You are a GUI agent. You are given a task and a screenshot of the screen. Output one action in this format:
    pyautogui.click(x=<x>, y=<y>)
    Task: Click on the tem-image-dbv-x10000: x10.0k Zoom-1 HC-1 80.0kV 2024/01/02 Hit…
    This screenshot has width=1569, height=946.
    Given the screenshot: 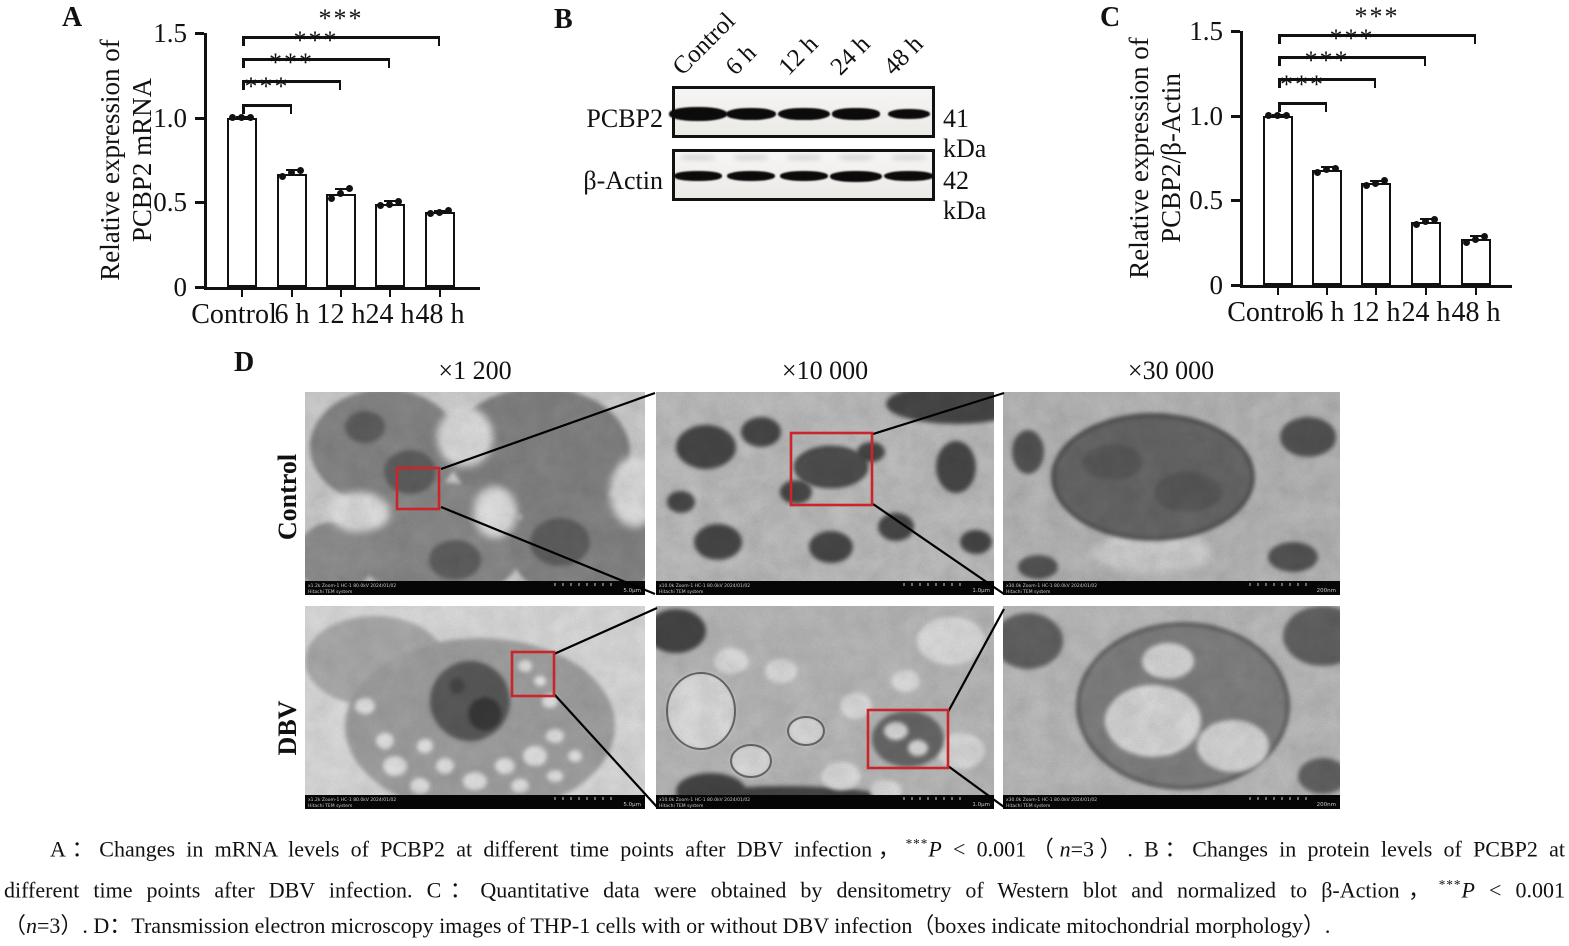 What is the action you would take?
    pyautogui.click(x=825, y=707)
    